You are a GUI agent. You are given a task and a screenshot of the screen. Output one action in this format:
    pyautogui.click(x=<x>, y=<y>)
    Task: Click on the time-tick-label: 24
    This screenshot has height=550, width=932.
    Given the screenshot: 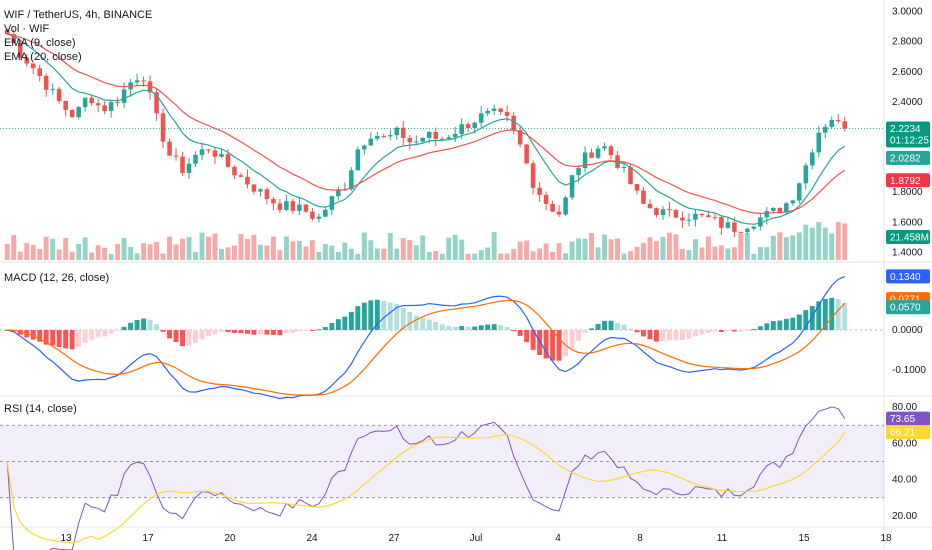 What is the action you would take?
    pyautogui.click(x=312, y=538)
    